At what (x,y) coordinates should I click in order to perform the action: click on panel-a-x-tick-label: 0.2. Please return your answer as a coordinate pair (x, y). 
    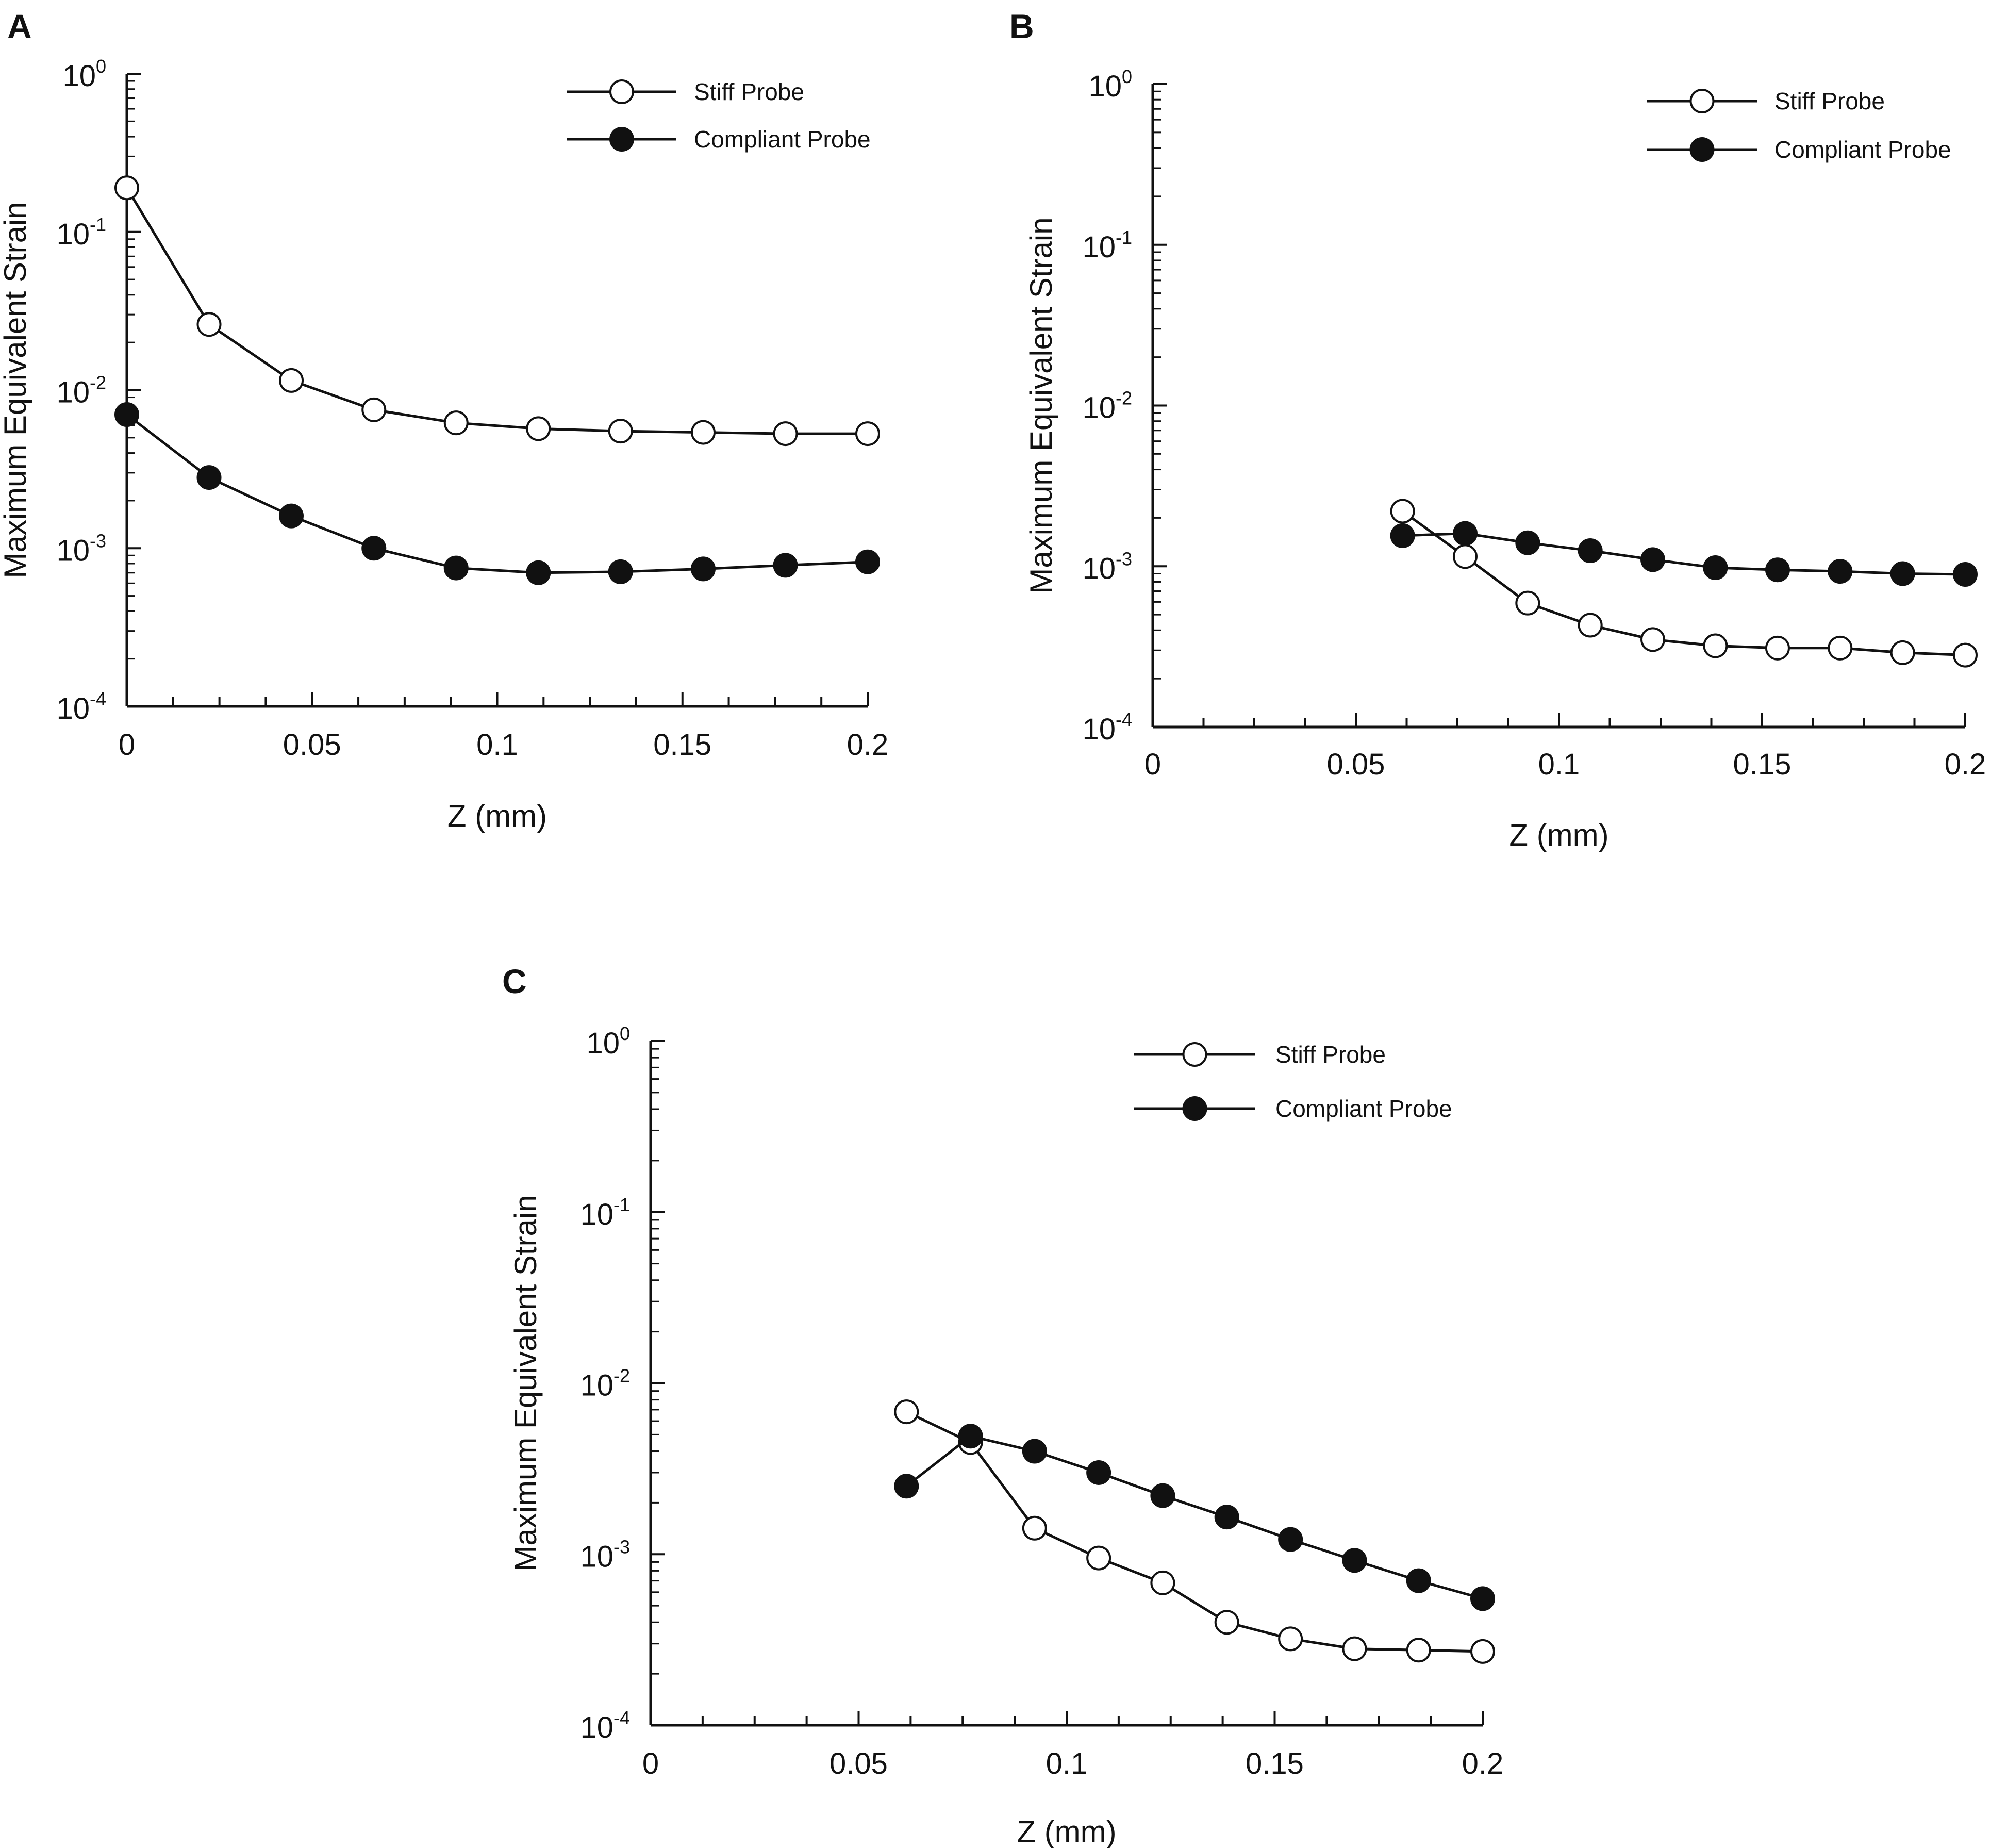
    Looking at the image, I should click on (868, 745).